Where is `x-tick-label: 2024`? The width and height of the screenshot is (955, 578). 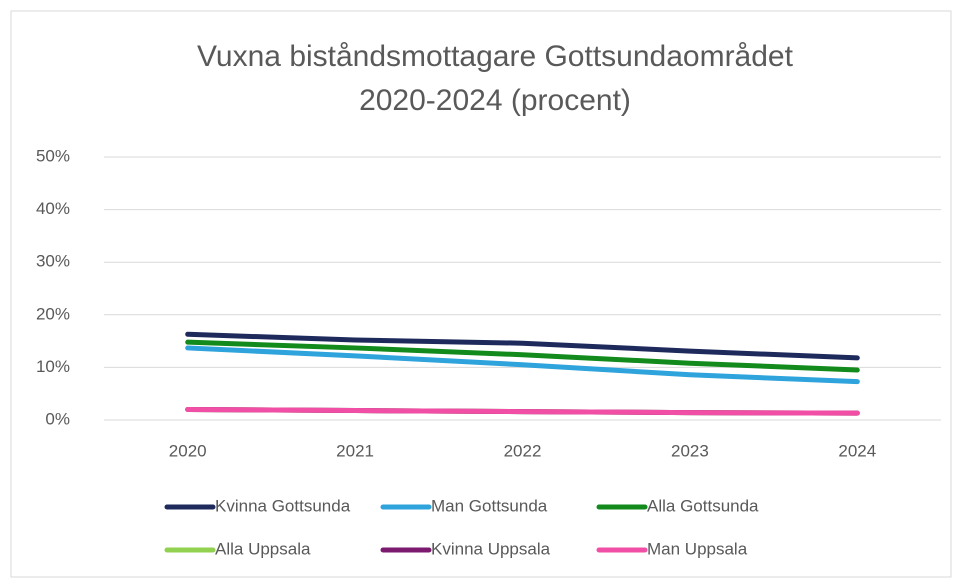
x-tick-label: 2024 is located at coordinates (857, 450).